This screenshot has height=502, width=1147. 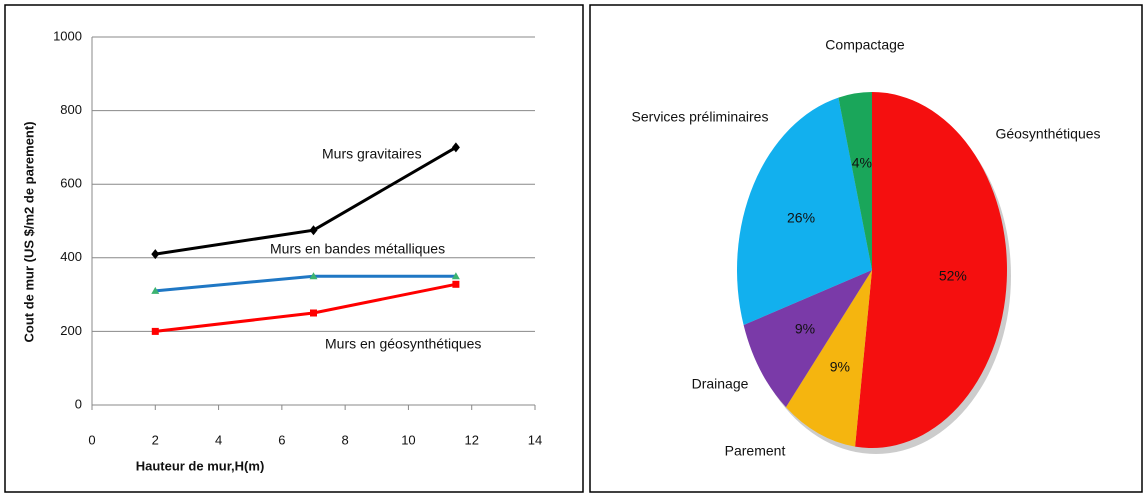 I want to click on pie-category-label: Services préliminaires, so click(x=700, y=117).